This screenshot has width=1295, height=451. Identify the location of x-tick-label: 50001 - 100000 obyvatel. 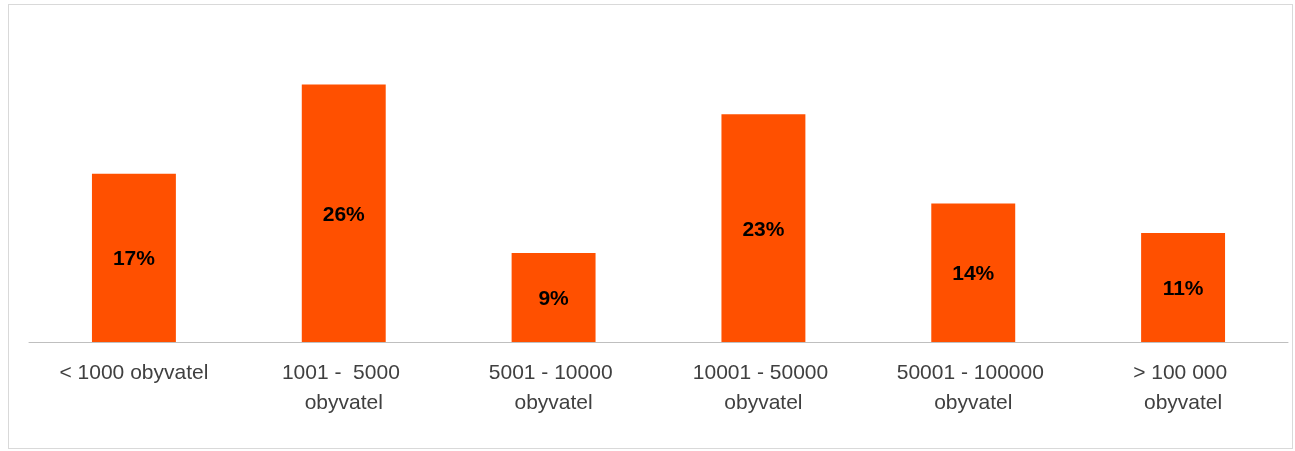
(973, 386).